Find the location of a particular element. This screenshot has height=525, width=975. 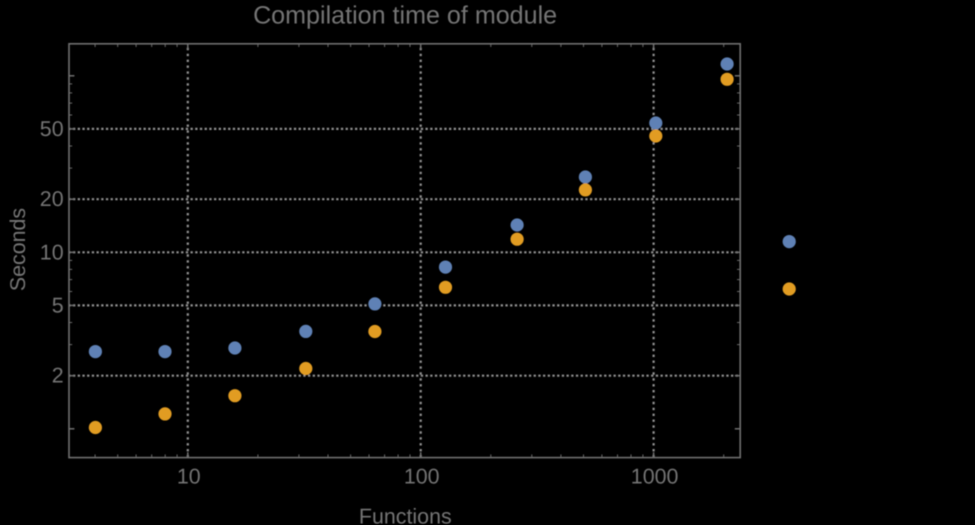

svg-text: 5 is located at coordinates (58, 305).